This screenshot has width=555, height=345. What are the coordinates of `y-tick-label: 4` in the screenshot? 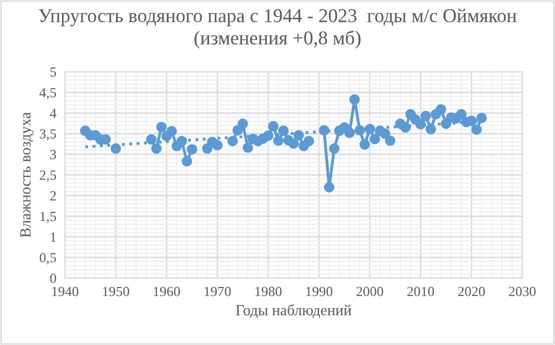 It's located at (53, 113).